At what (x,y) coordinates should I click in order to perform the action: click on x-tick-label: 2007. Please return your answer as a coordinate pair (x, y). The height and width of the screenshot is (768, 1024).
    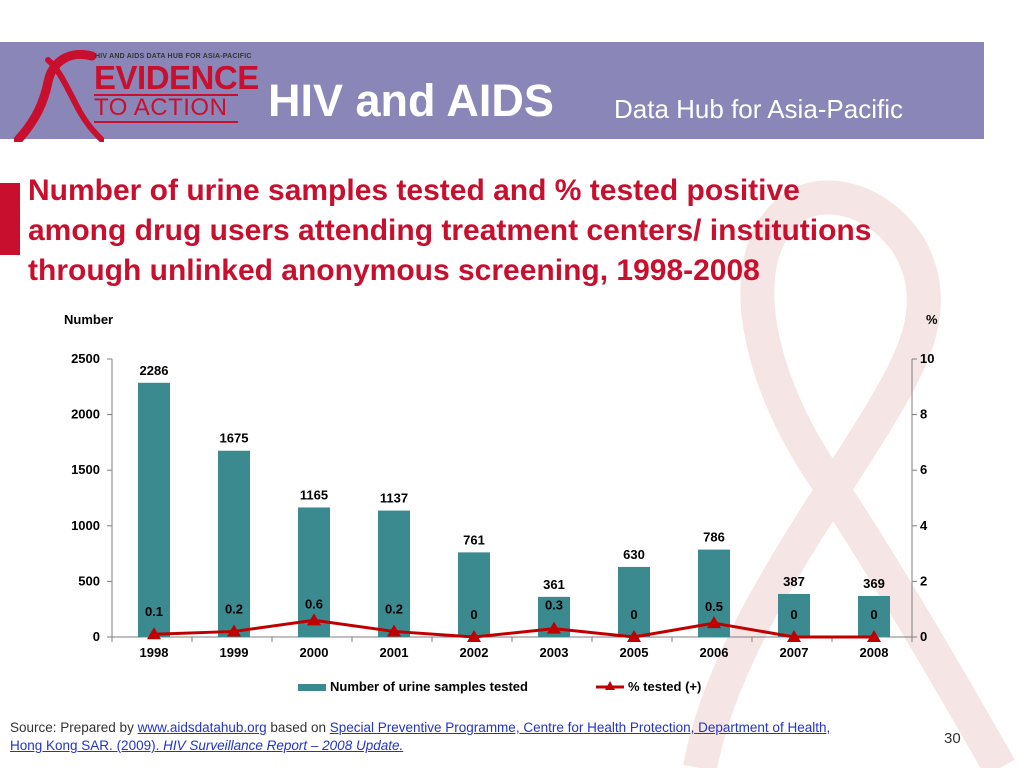
    Looking at the image, I should click on (794, 652).